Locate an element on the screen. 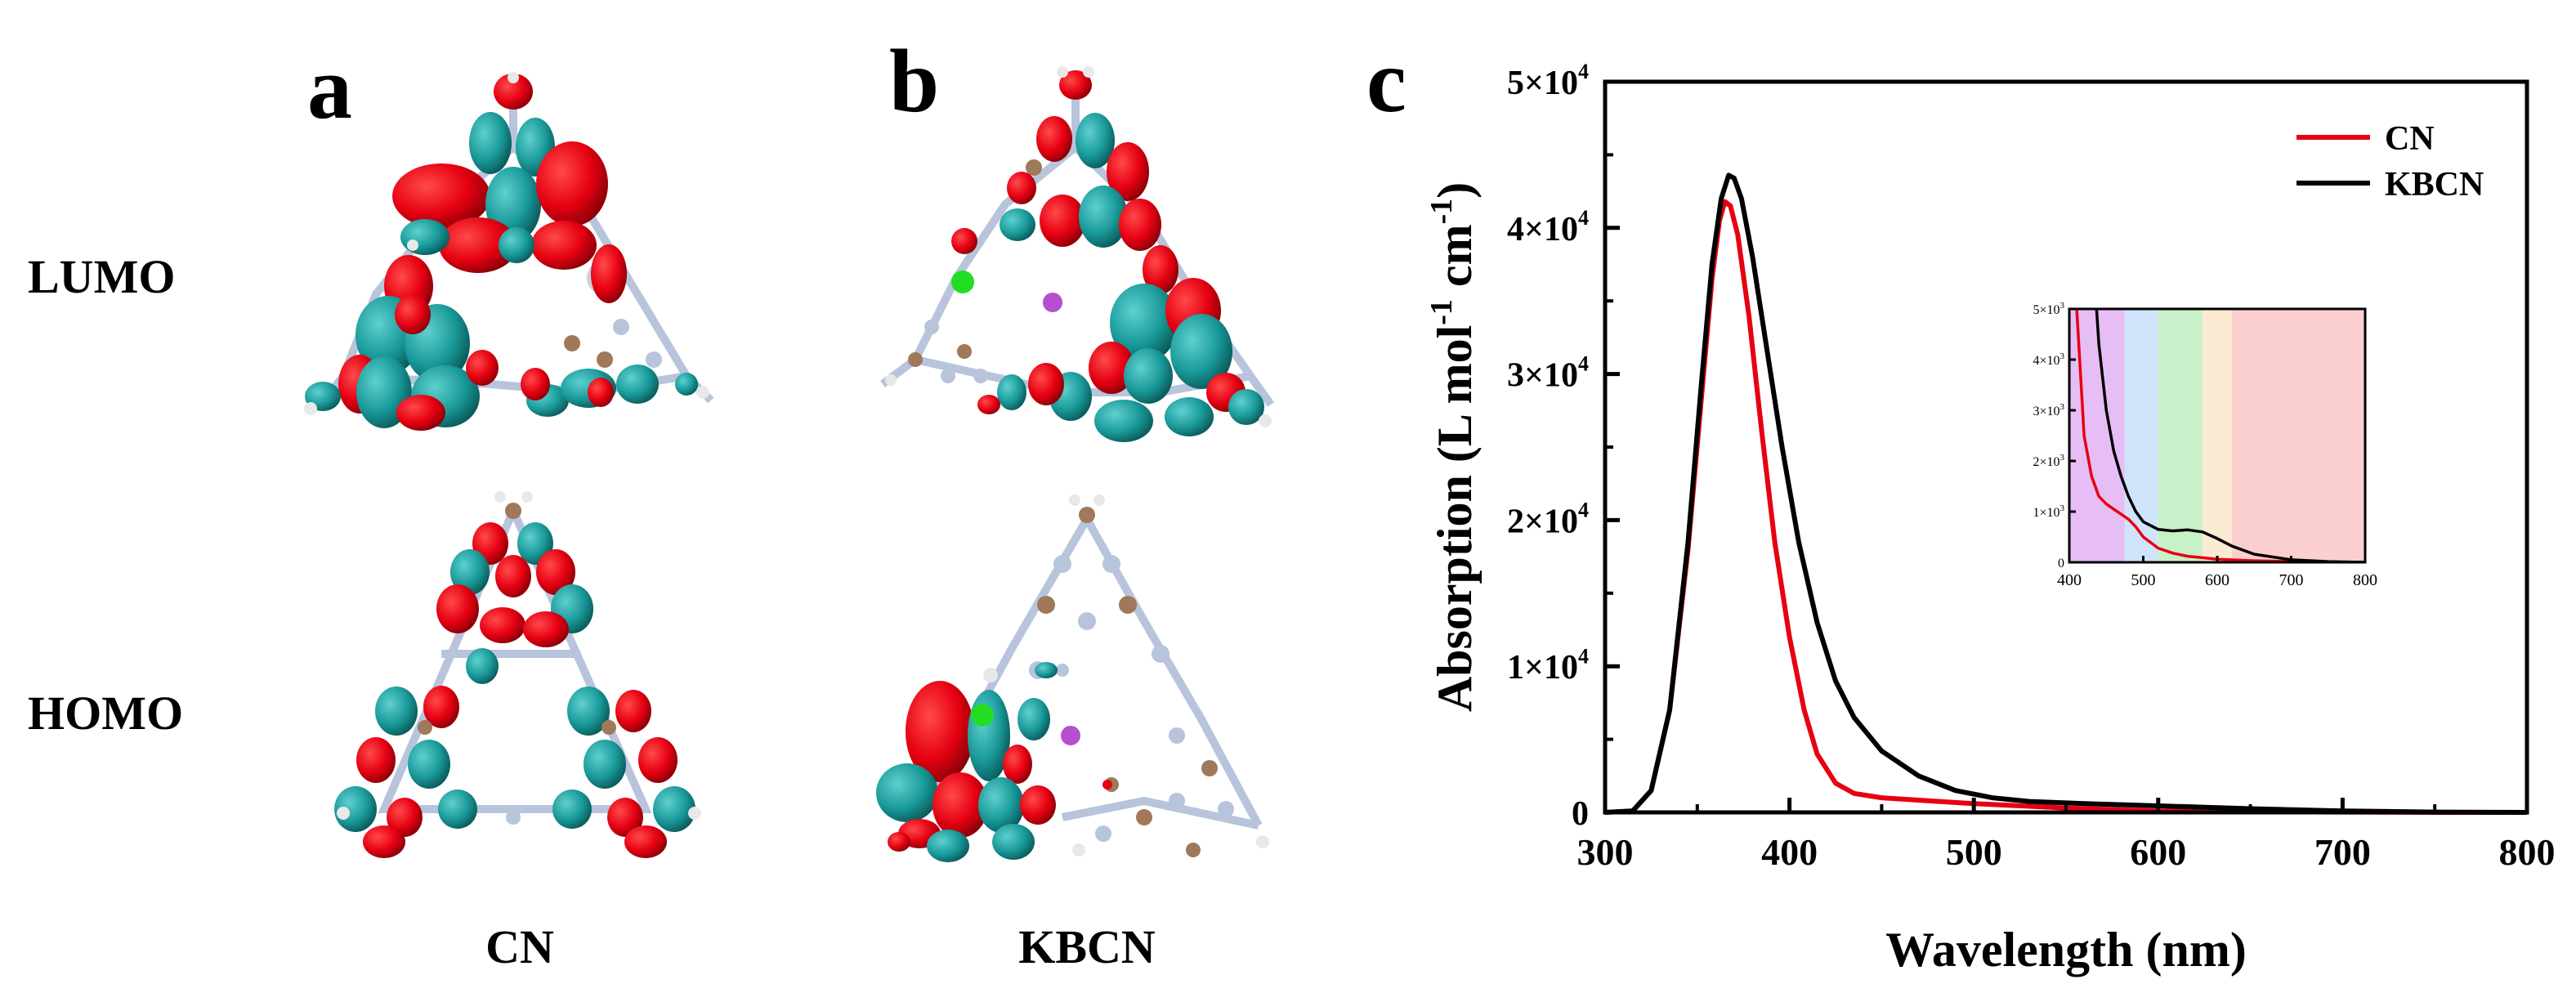 The height and width of the screenshot is (1002, 2576). panel-letter-c: c is located at coordinates (1386, 81).